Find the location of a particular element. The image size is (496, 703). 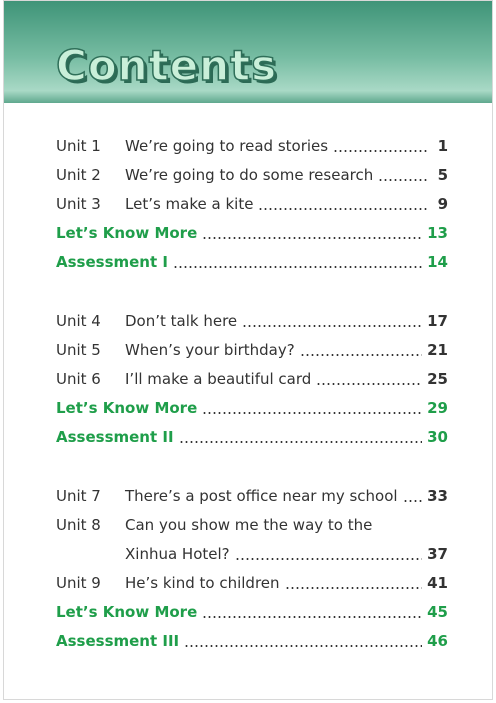

toc-row: Assessment III 46 is located at coordinates (252, 641).